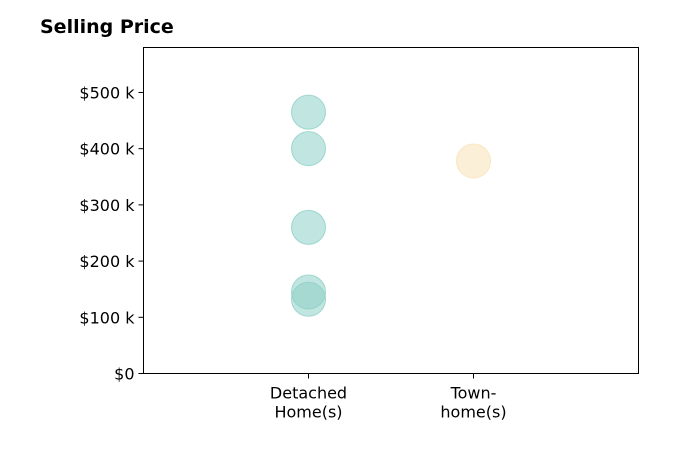  I want to click on x-tick-label: Home(s), so click(308, 412).